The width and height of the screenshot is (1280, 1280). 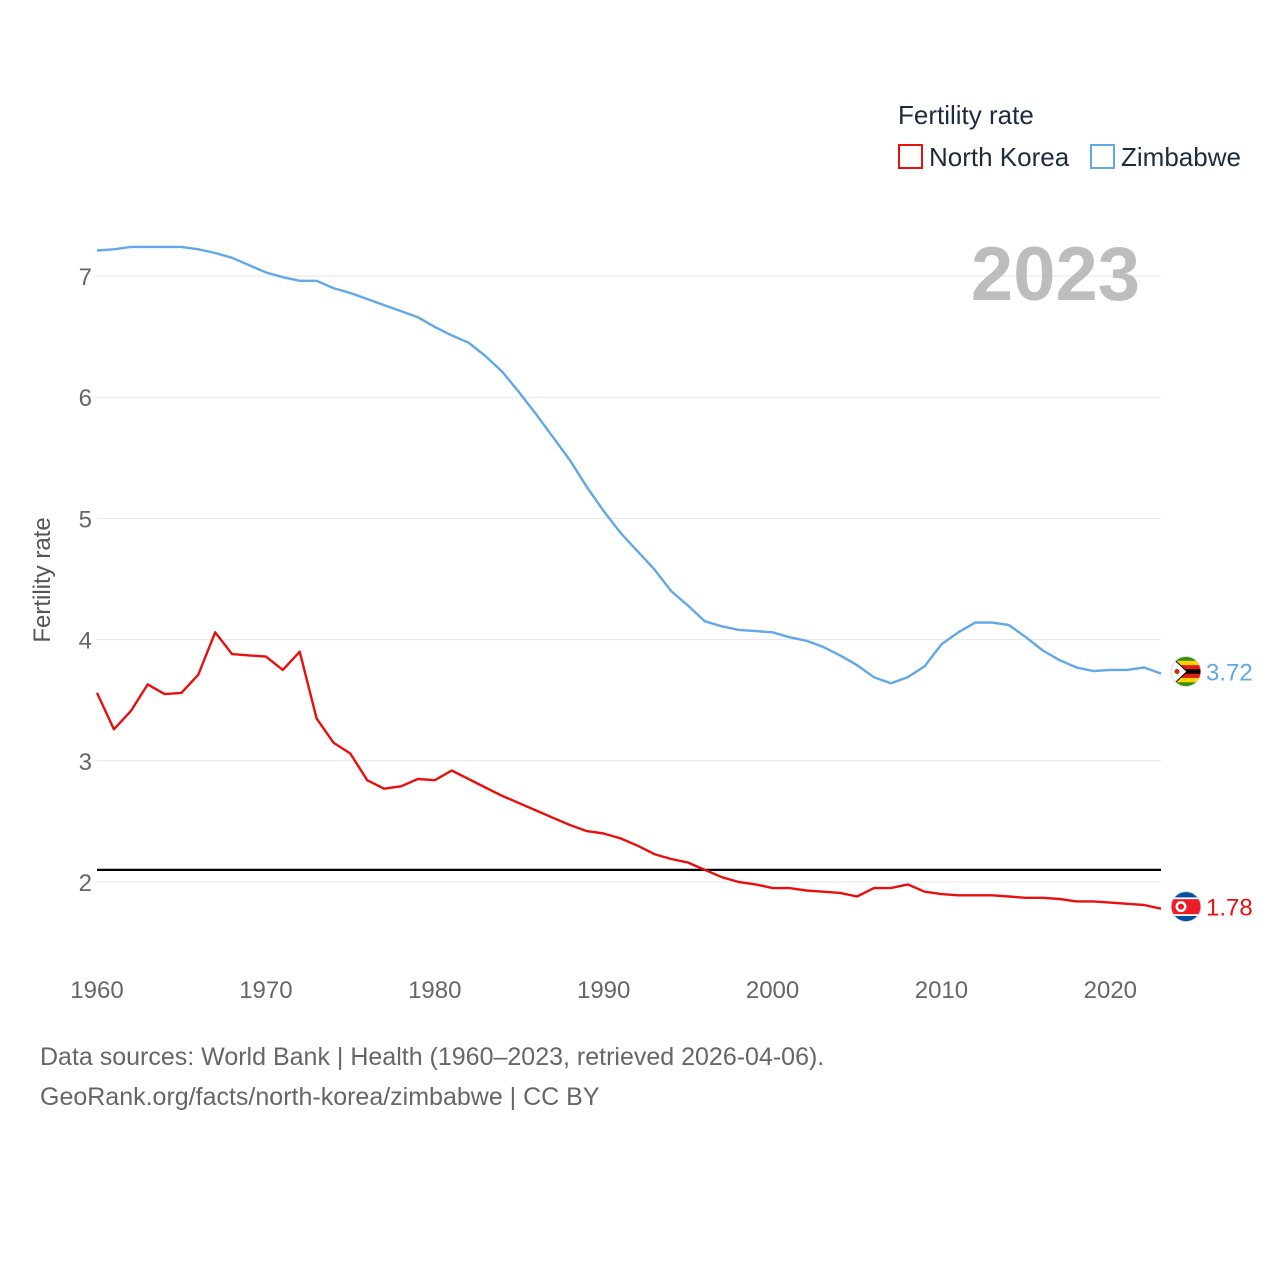 What do you see at coordinates (42, 579) in the screenshot?
I see `y-axis-title: Fertility rate` at bounding box center [42, 579].